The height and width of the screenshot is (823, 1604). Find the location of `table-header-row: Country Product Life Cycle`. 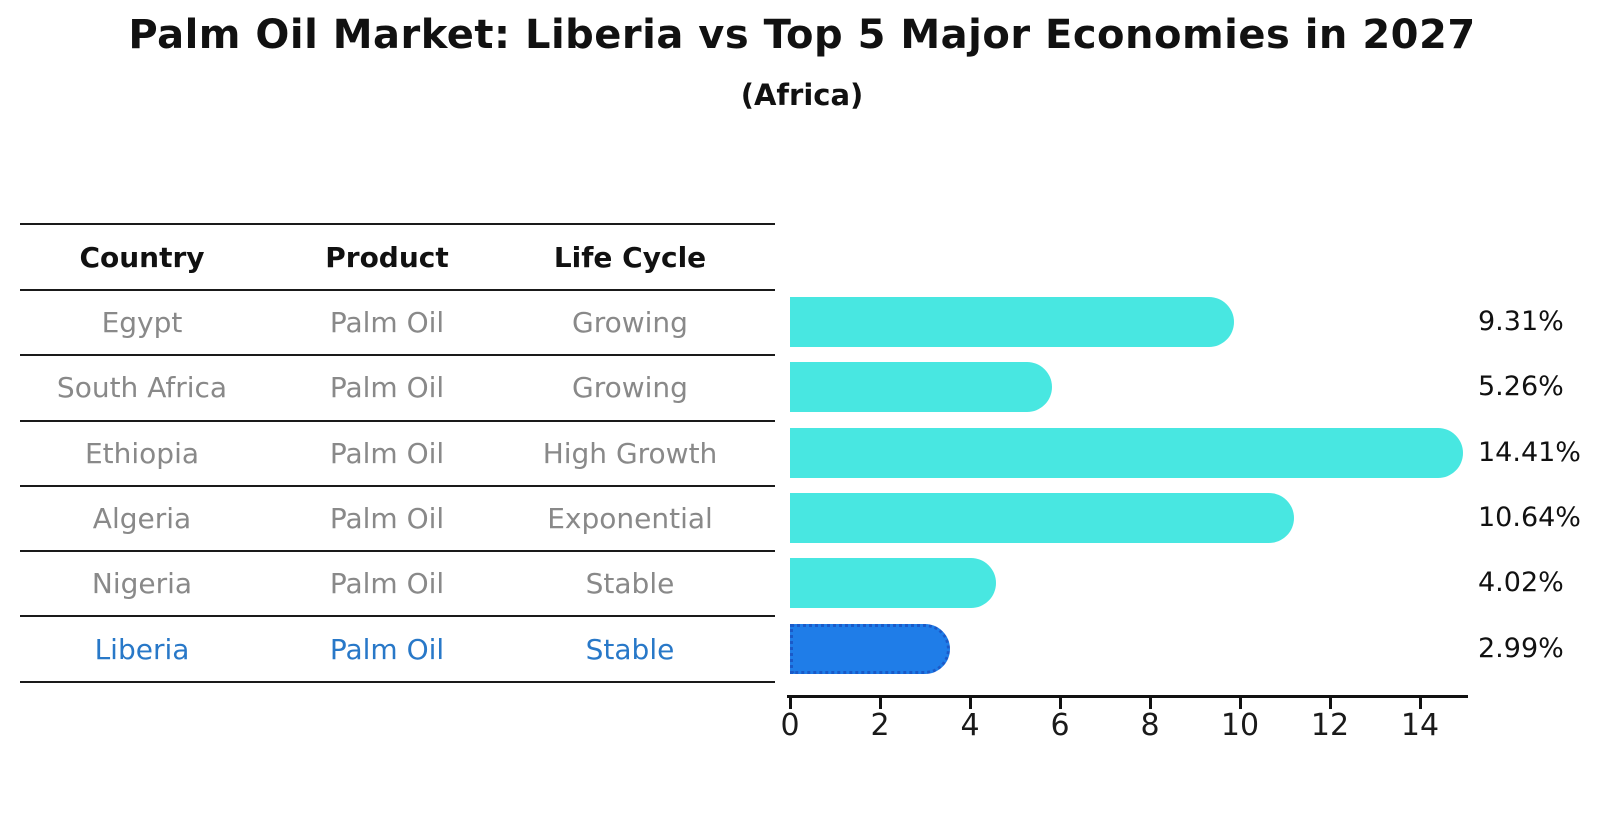

table-header-row: Country Product Life Cycle is located at coordinates (397, 258).